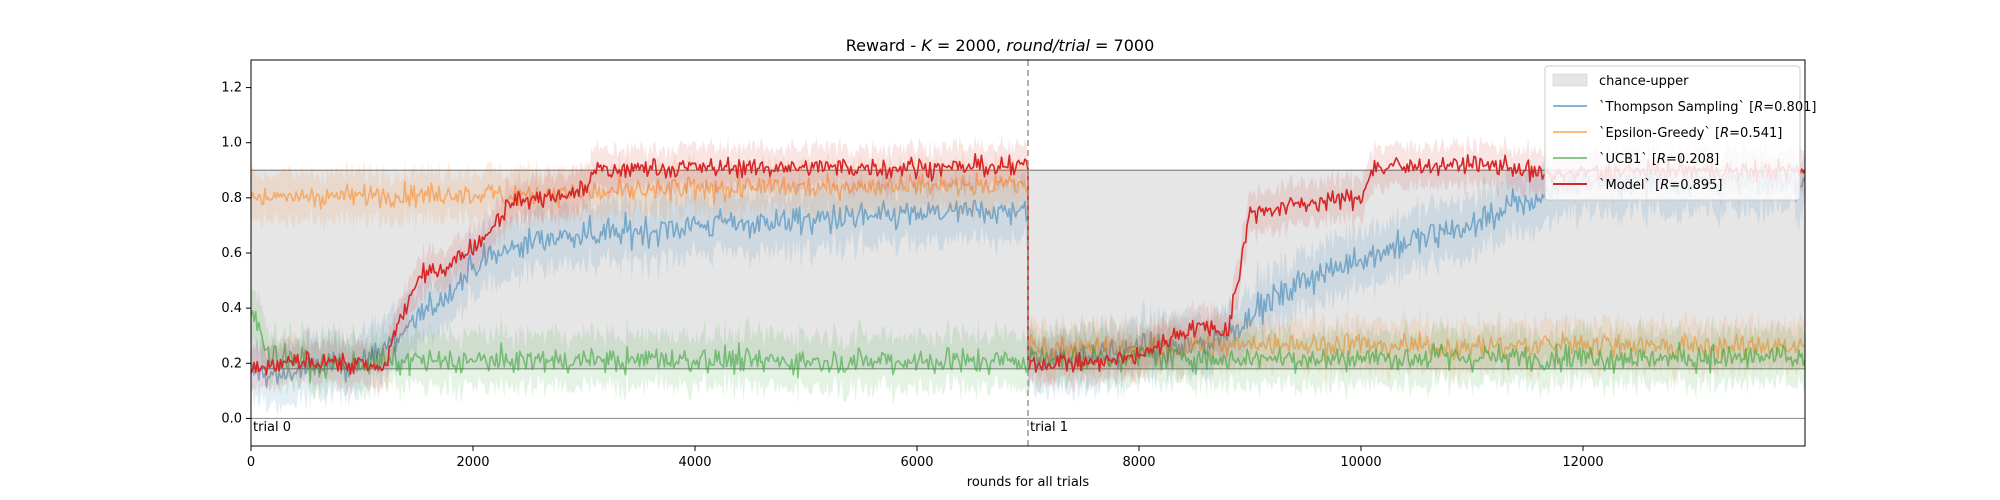 The width and height of the screenshot is (2000, 500). I want to click on legend-label-series-1: `Thompson Sampling` [R=0.801], so click(1707, 107).